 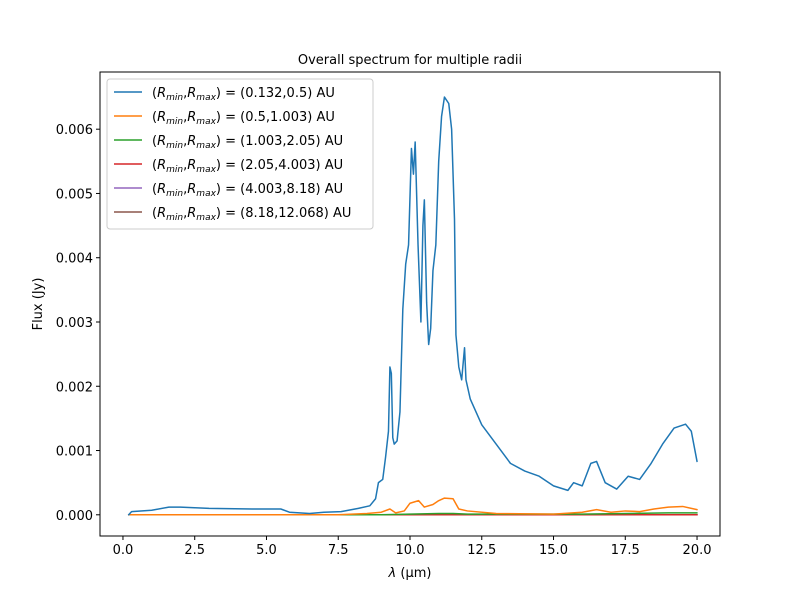 I want to click on y-tick-label: 0.005, so click(x=74, y=194).